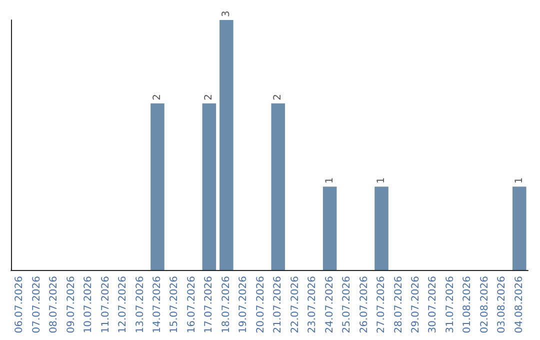 Image resolution: width=540 pixels, height=340 pixels. What do you see at coordinates (278, 305) in the screenshot?
I see `x-tick-label: 21.07.2026` at bounding box center [278, 305].